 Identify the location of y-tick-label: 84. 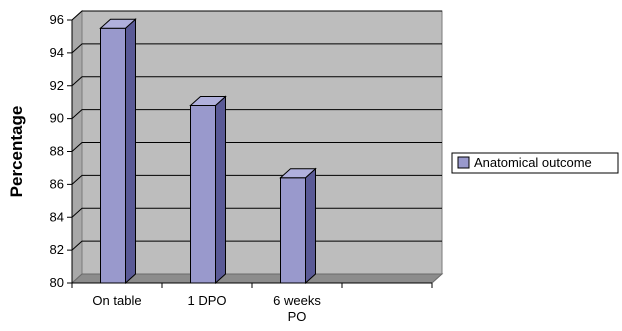
(57, 216).